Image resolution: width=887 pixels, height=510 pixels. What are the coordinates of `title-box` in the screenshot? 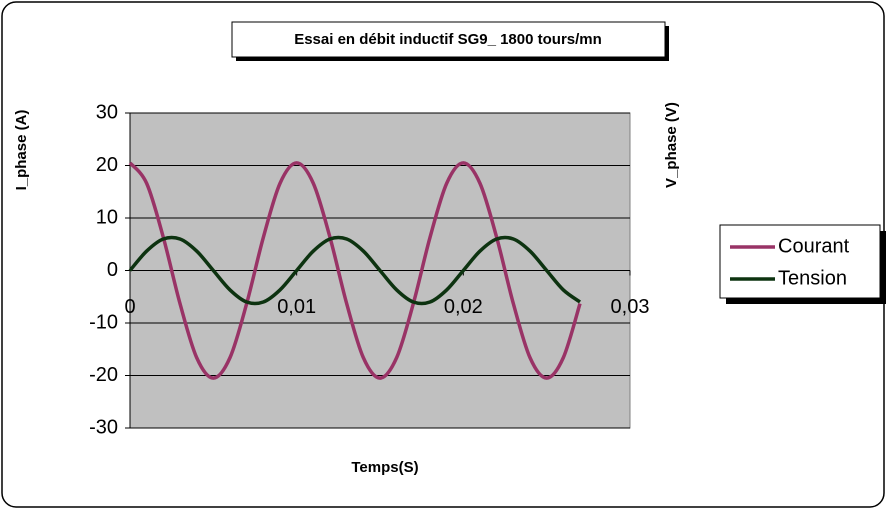 It's located at (448, 39).